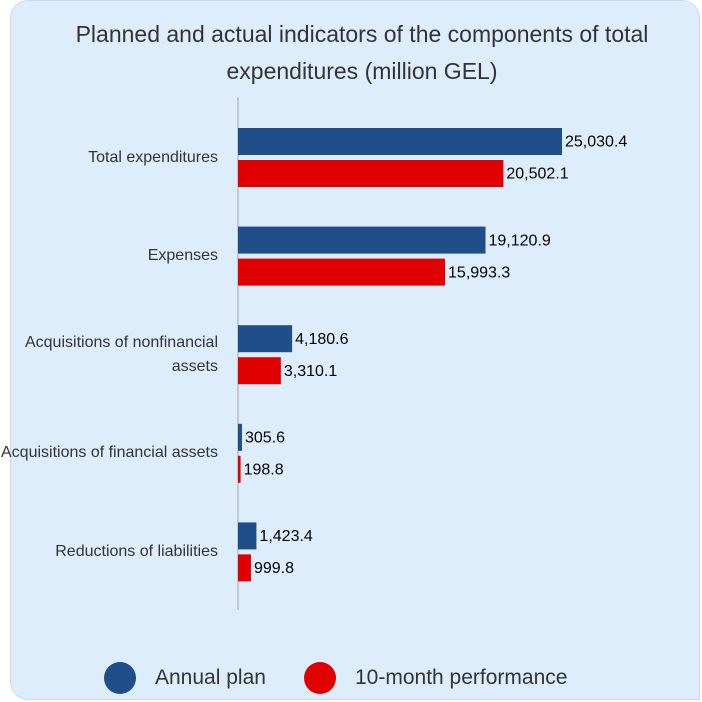 This screenshot has width=702, height=702. Describe the element at coordinates (121, 354) in the screenshot. I see `category-label: Acquisitions of nonfinancial assets` at that location.